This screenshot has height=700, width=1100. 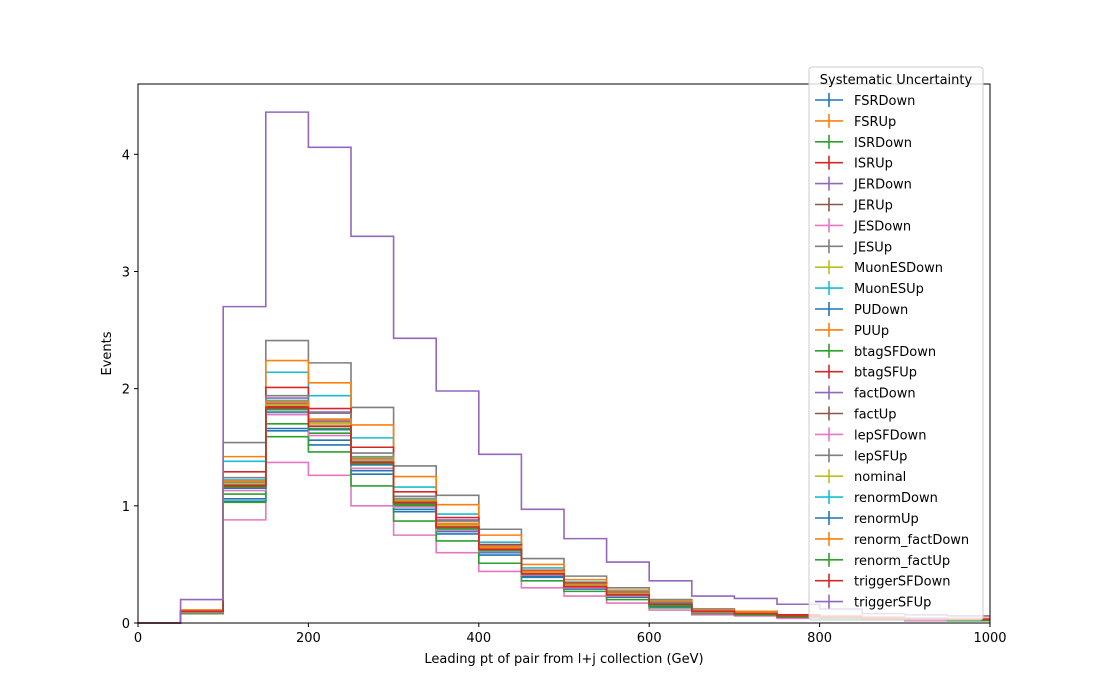 I want to click on legend-item: renorm_factDown, so click(x=892, y=539).